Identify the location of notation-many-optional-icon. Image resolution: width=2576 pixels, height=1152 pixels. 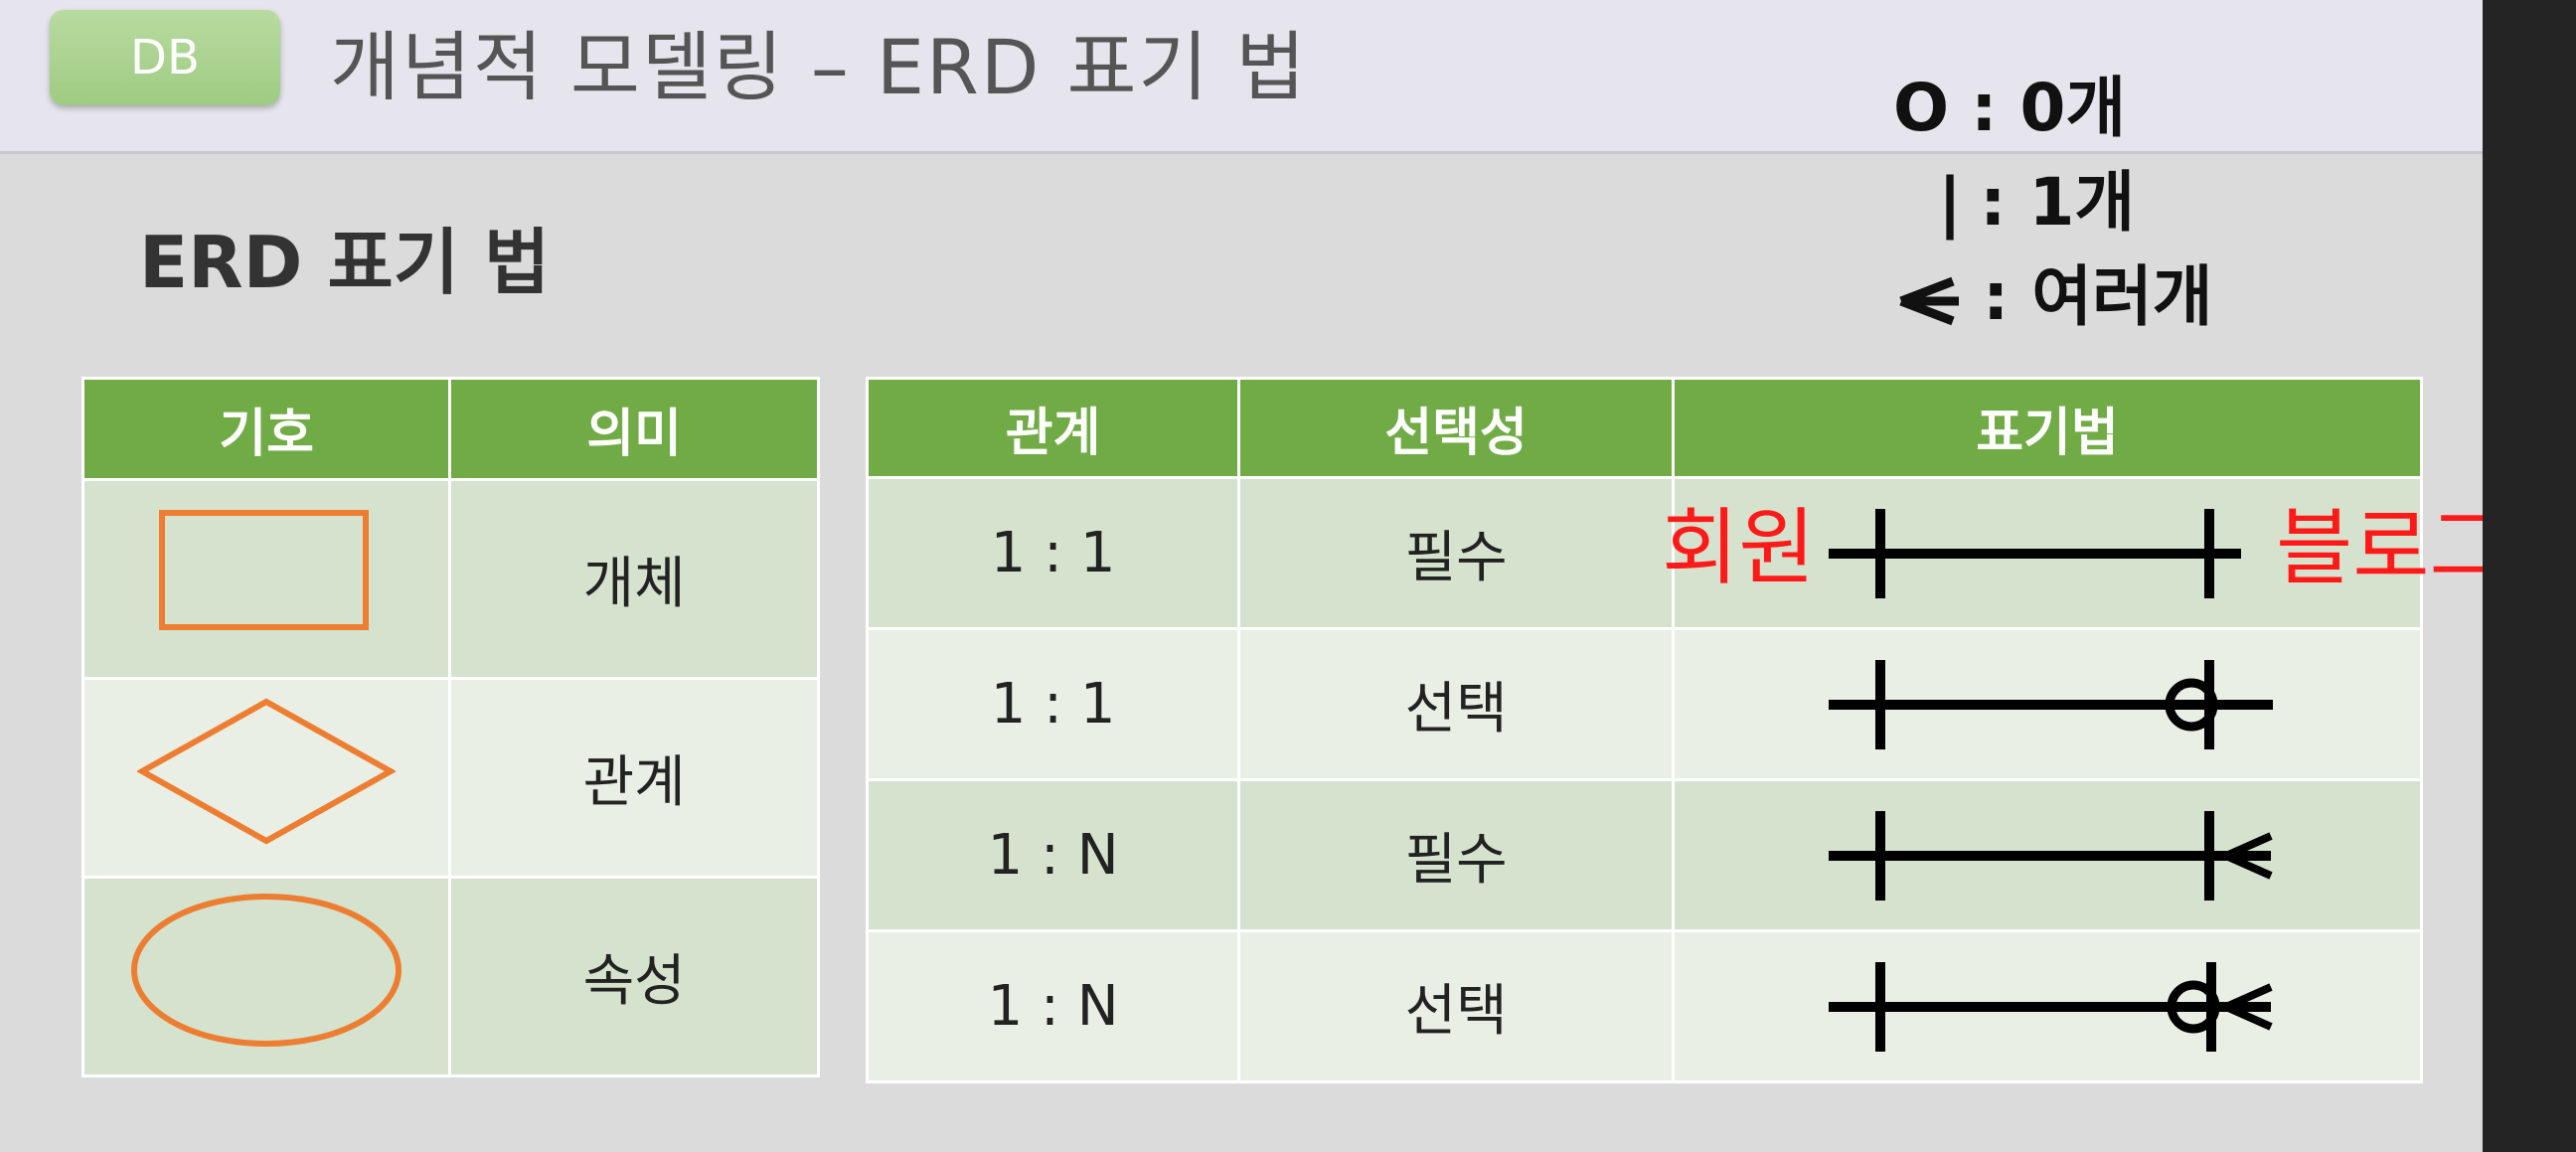
(2050, 1006).